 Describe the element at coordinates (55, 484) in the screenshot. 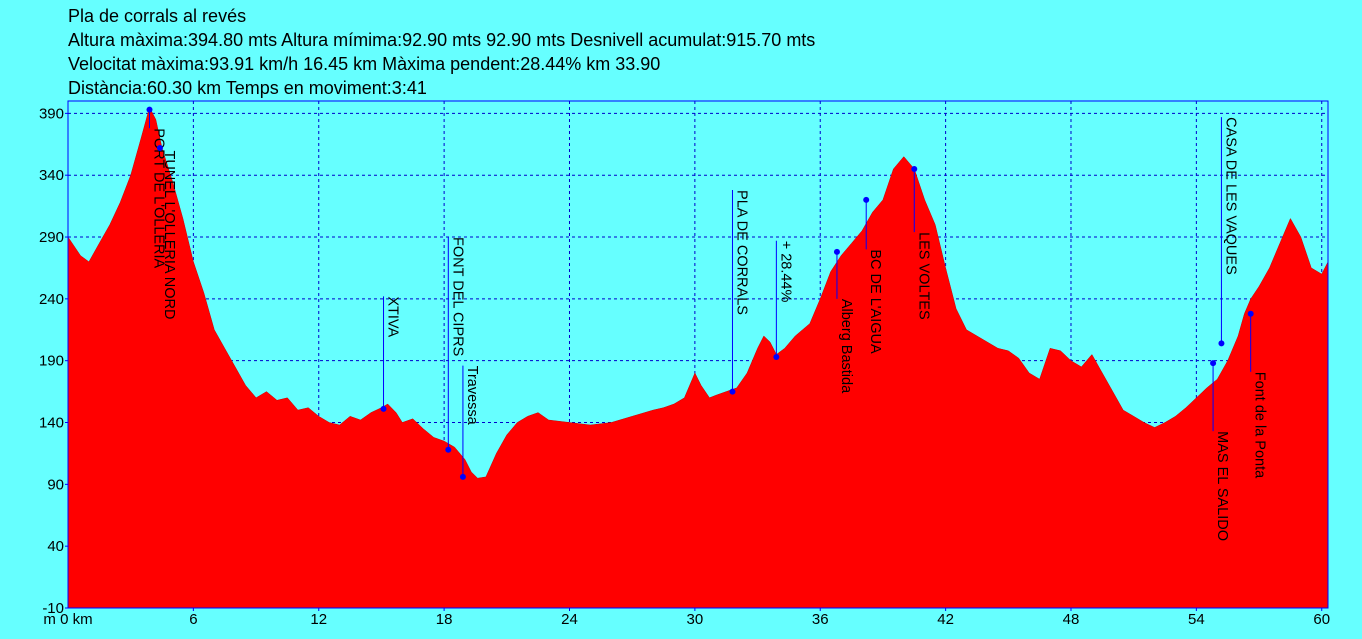

I see `y-tick-label: 90` at that location.